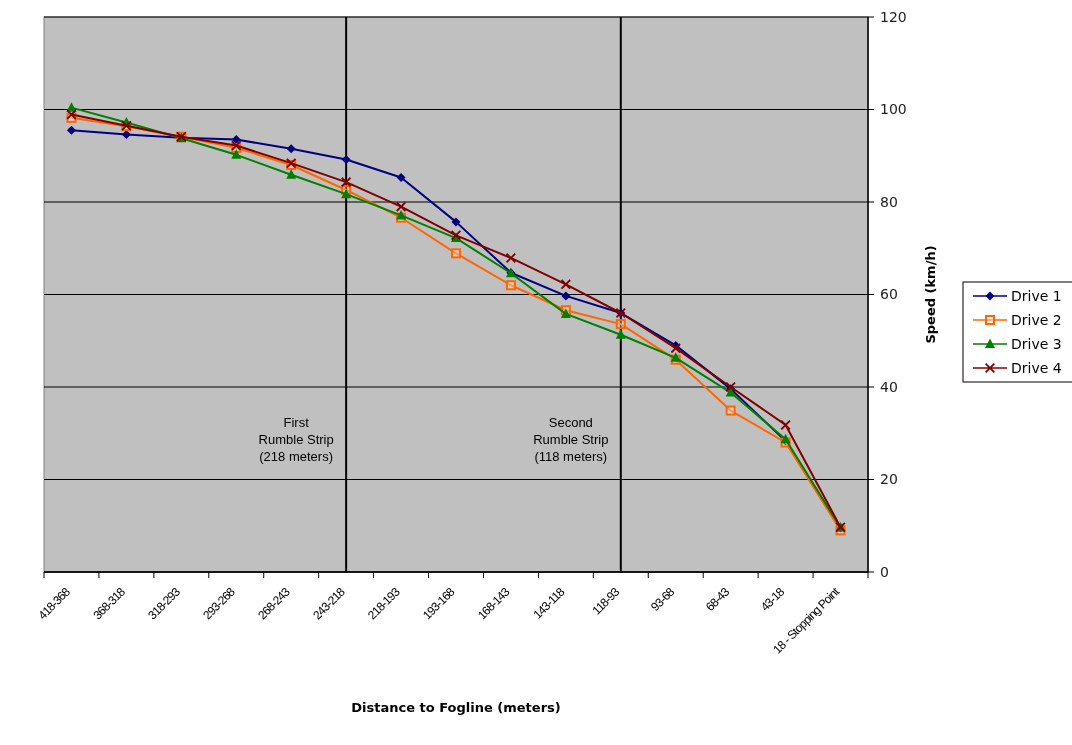 This screenshot has height=745, width=1072. What do you see at coordinates (889, 294) in the screenshot?
I see `y-tick-label: 60` at bounding box center [889, 294].